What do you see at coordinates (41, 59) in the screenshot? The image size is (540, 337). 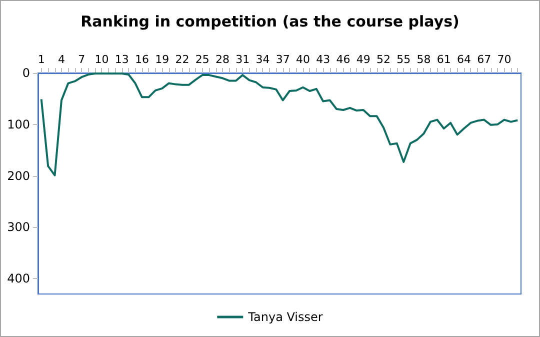 I see `x-tick-label: 1` at bounding box center [41, 59].